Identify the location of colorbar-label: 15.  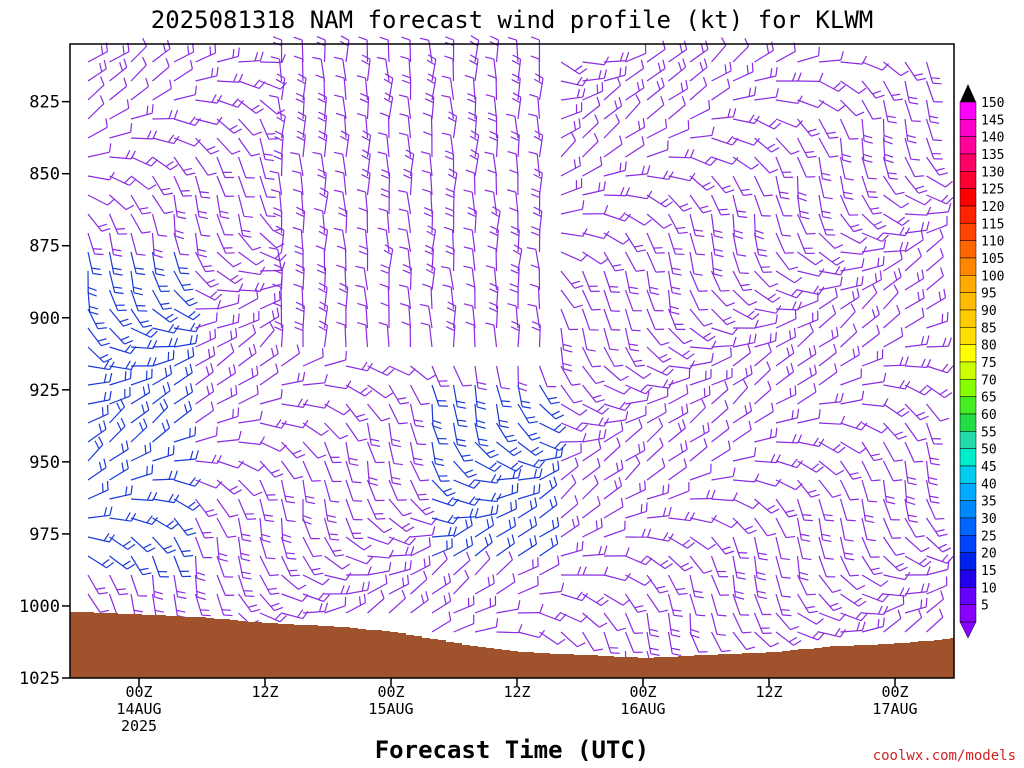
(989, 571).